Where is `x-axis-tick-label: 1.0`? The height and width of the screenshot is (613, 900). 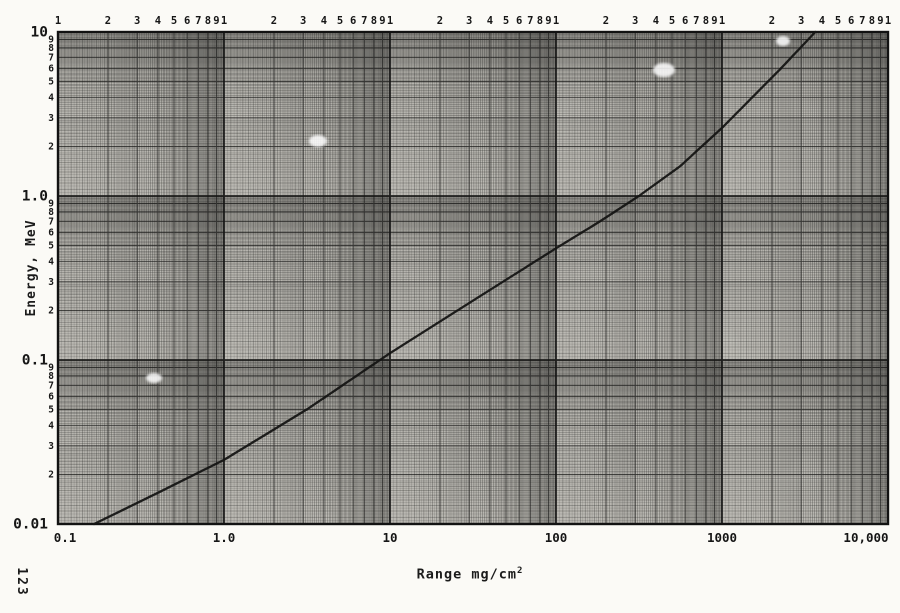 x-axis-tick-label: 1.0 is located at coordinates (224, 537).